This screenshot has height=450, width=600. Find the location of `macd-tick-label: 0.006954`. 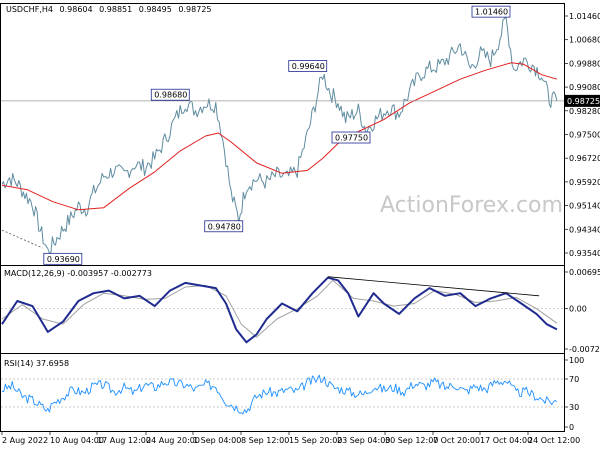

macd-tick-label: 0.006954 is located at coordinates (584, 272).